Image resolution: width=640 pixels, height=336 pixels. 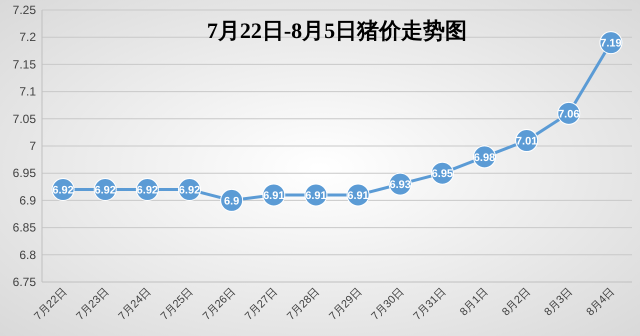 I want to click on y-tick-label: 6.9, so click(x=27, y=200).